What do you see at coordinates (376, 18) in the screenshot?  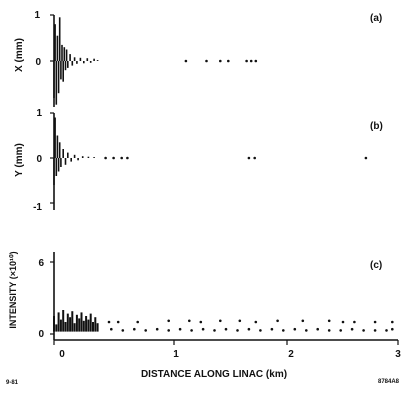 I see `panel-a-label: (a)` at bounding box center [376, 18].